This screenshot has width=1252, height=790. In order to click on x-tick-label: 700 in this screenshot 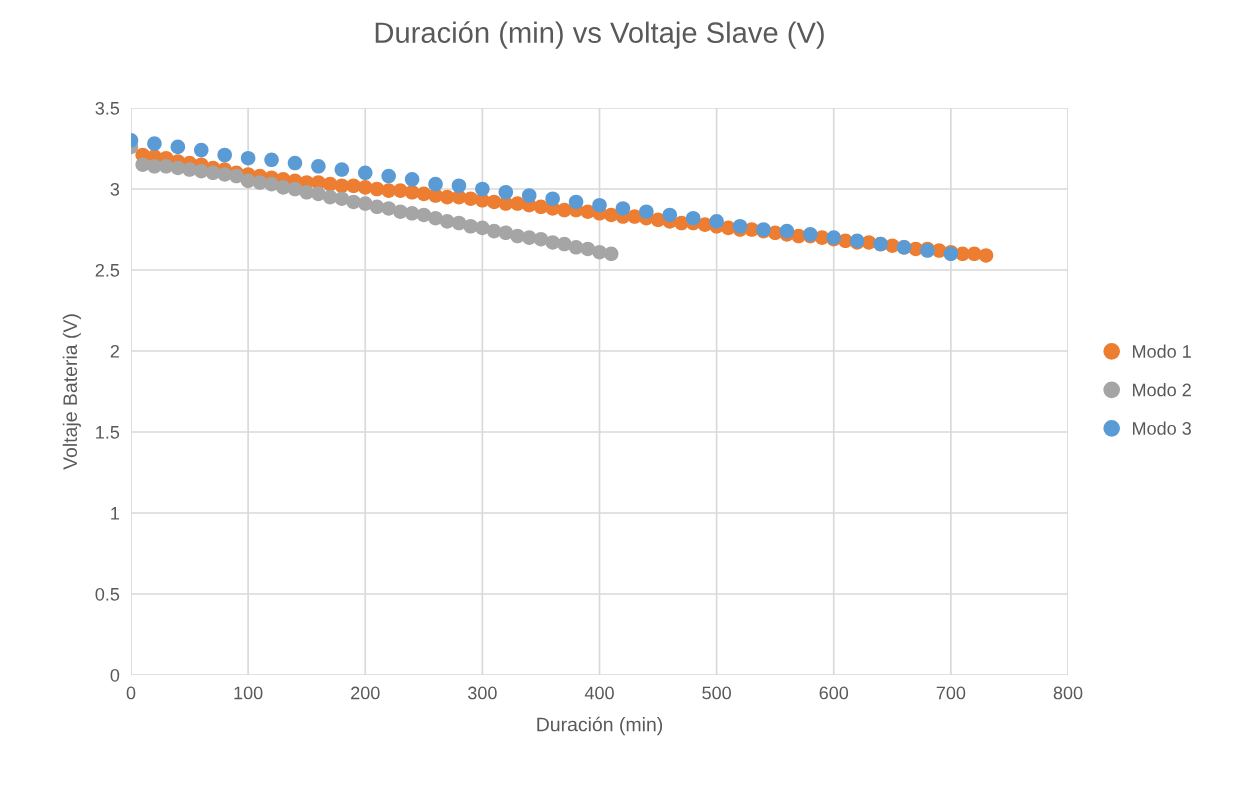, I will do `click(951, 693)`.